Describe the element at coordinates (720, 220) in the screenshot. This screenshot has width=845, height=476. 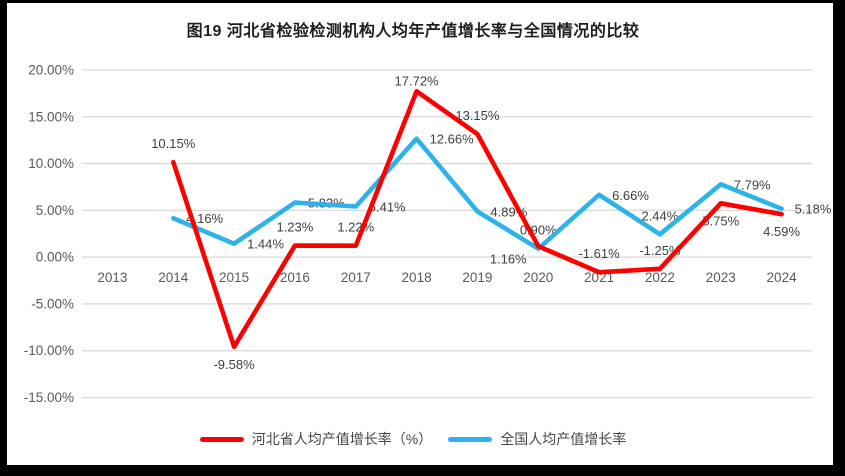
I see `data-label: 5.75%` at that location.